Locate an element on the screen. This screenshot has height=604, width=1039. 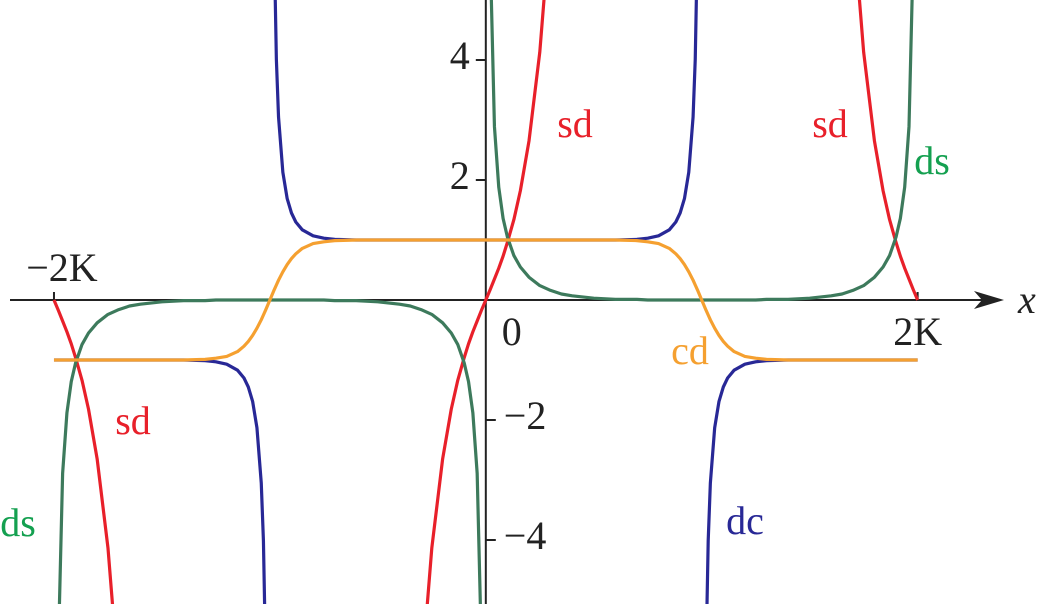
x-tick-label: 0 is located at coordinates (512, 331).